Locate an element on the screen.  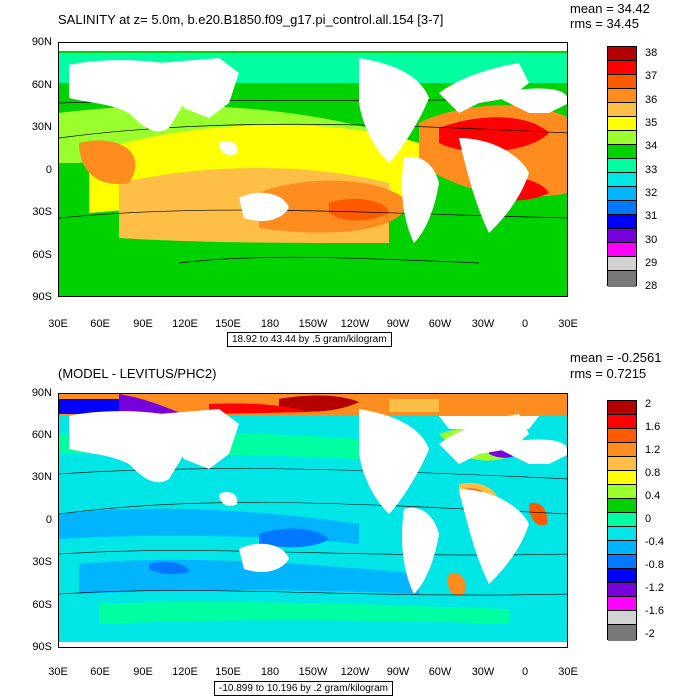
difference-title: (MODEL - LEVITUS/PHC2) is located at coordinates (137, 373).